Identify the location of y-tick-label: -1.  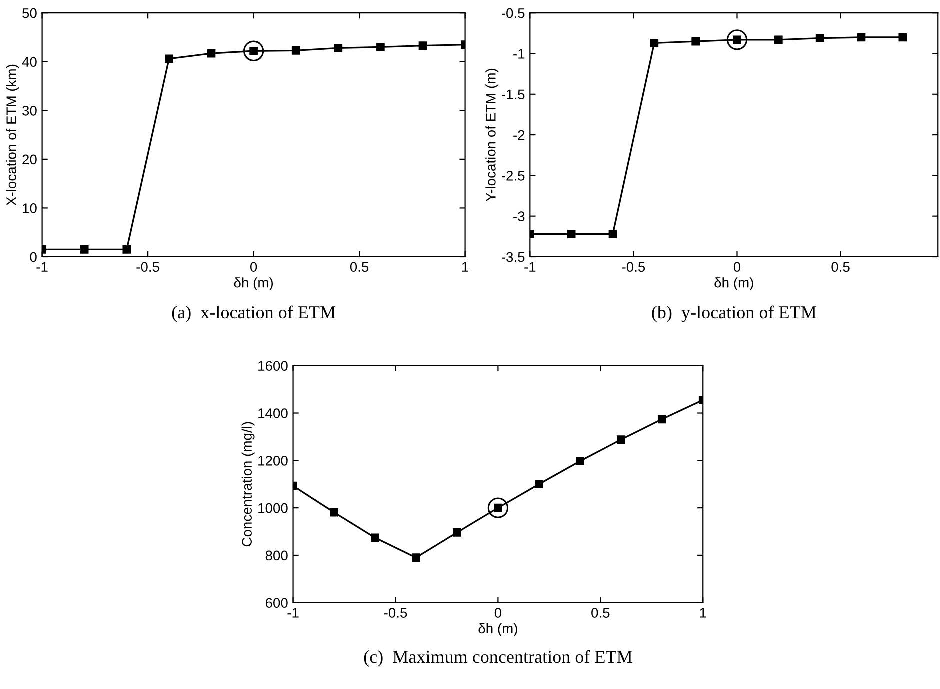
(519, 54).